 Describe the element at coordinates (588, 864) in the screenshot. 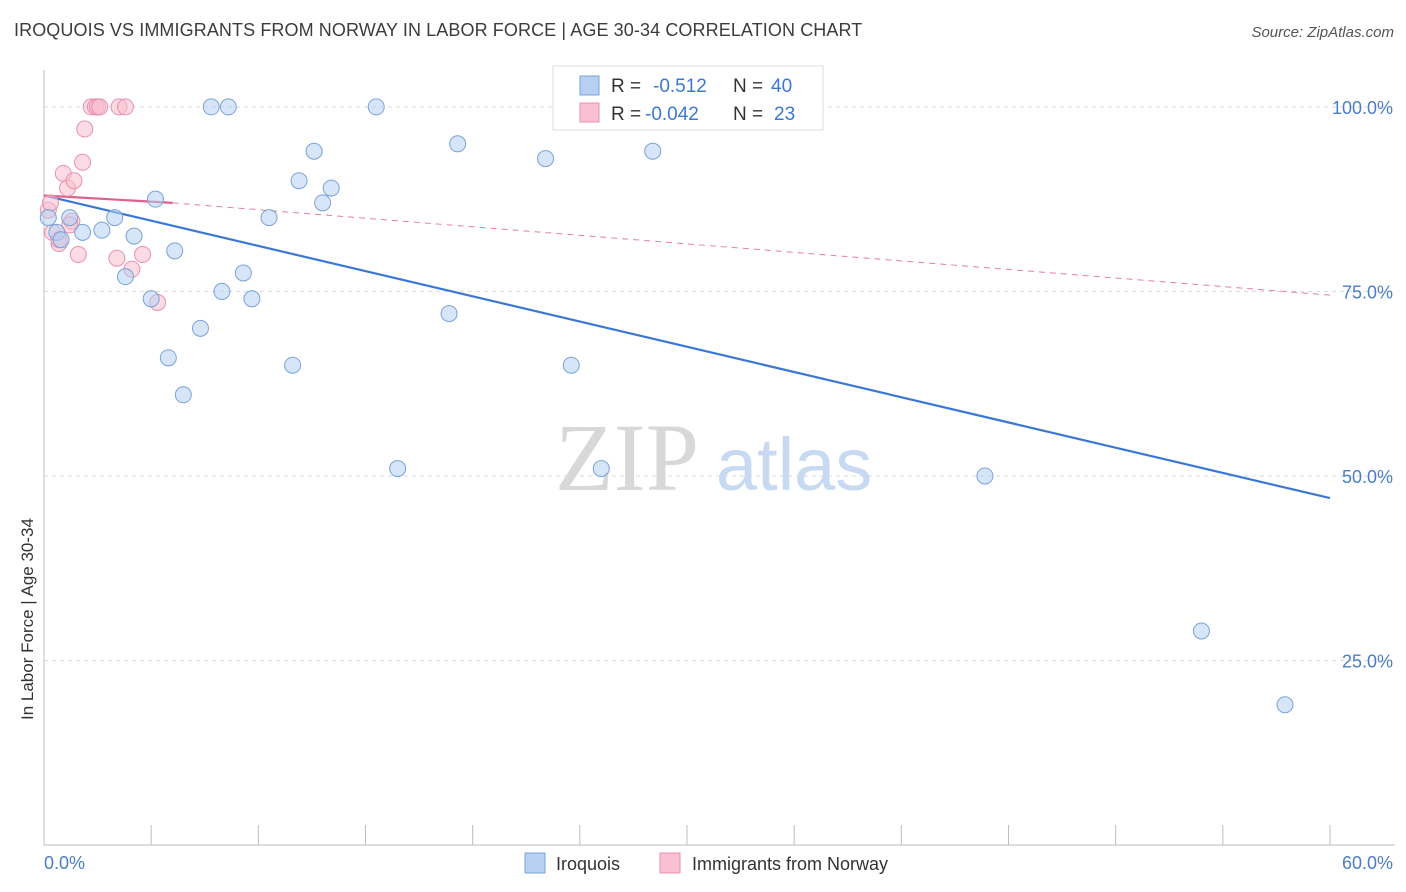

I see `legend-iroquois-label: Iroquois` at that location.